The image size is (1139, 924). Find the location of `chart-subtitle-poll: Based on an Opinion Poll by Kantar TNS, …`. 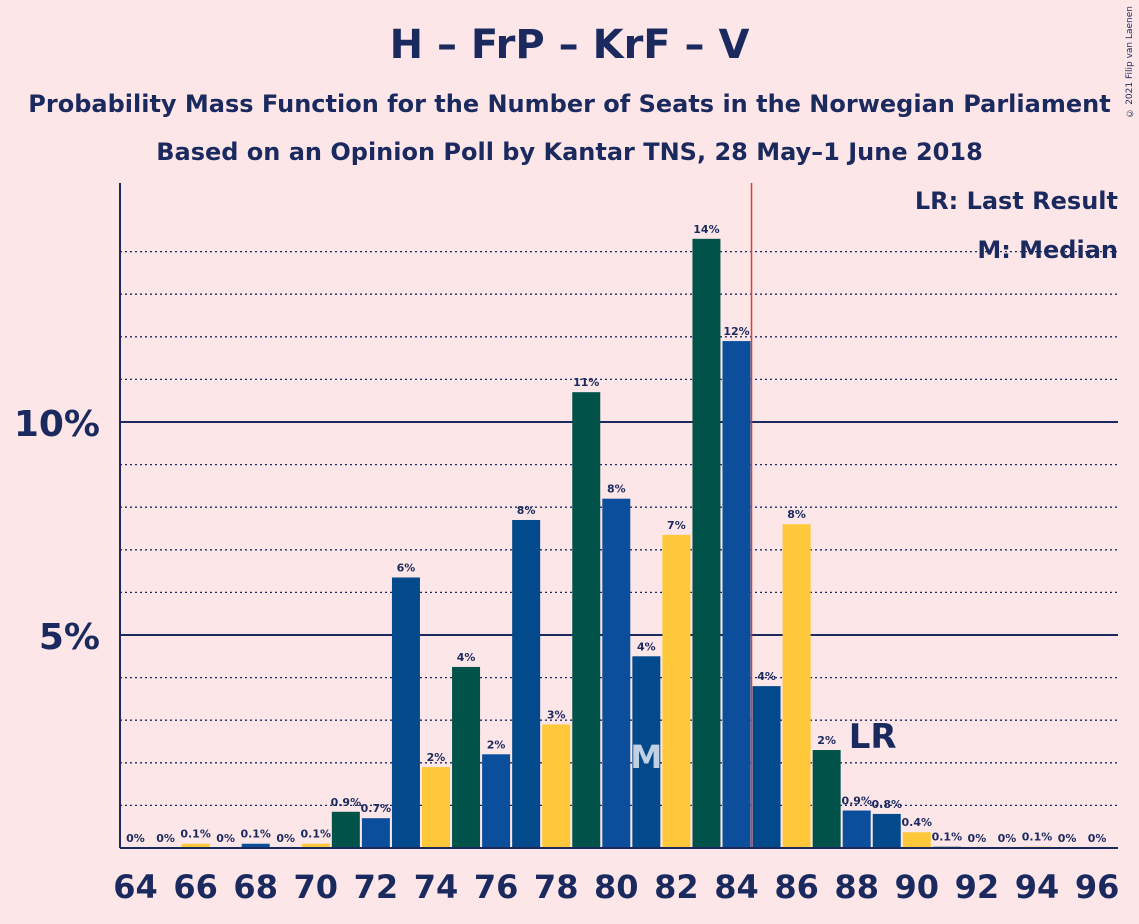

chart-subtitle-poll: Based on an Opinion Poll by Kantar TNS, … is located at coordinates (569, 152).